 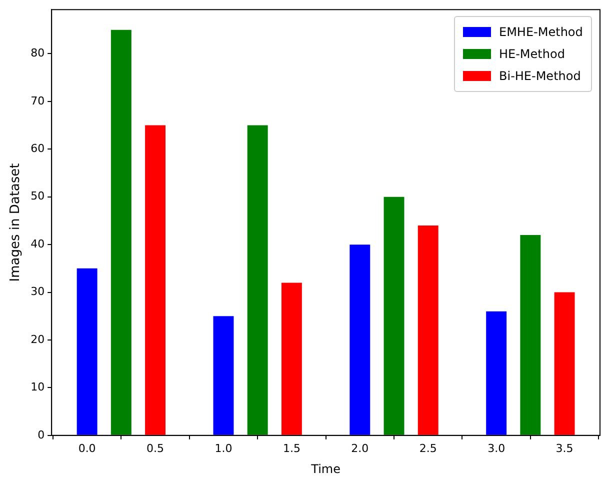 I want to click on y-tick-label: 40, so click(x=37, y=243).